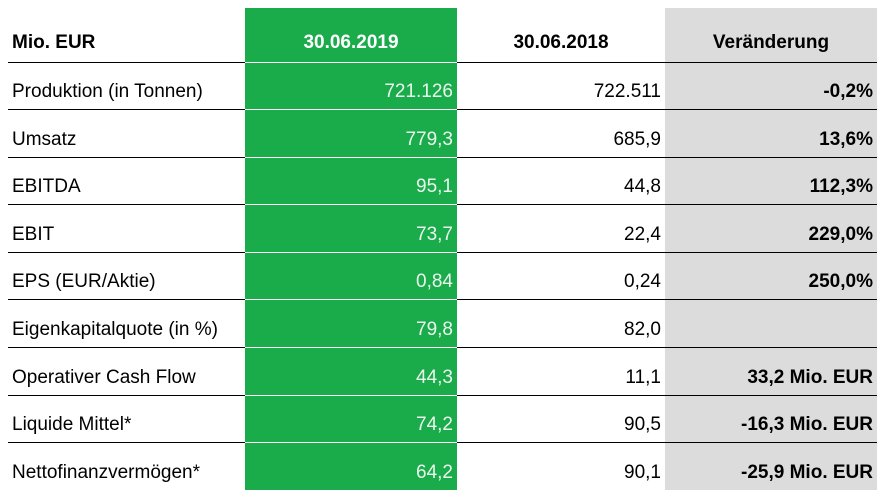 The width and height of the screenshot is (885, 504). What do you see at coordinates (351, 324) in the screenshot?
I see `current-value: 79,8` at bounding box center [351, 324].